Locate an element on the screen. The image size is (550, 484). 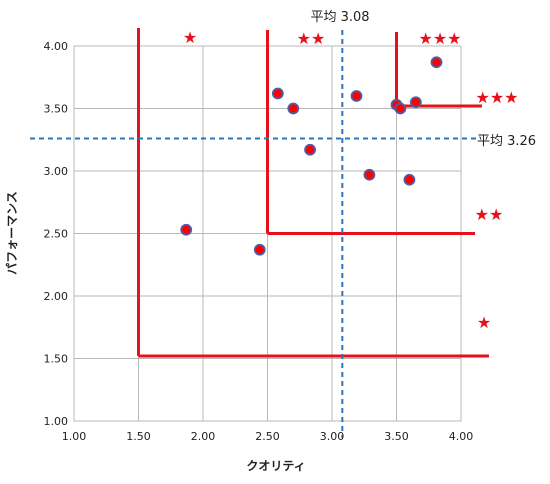
x-tick-label: 1.00 is located at coordinates (74, 436).